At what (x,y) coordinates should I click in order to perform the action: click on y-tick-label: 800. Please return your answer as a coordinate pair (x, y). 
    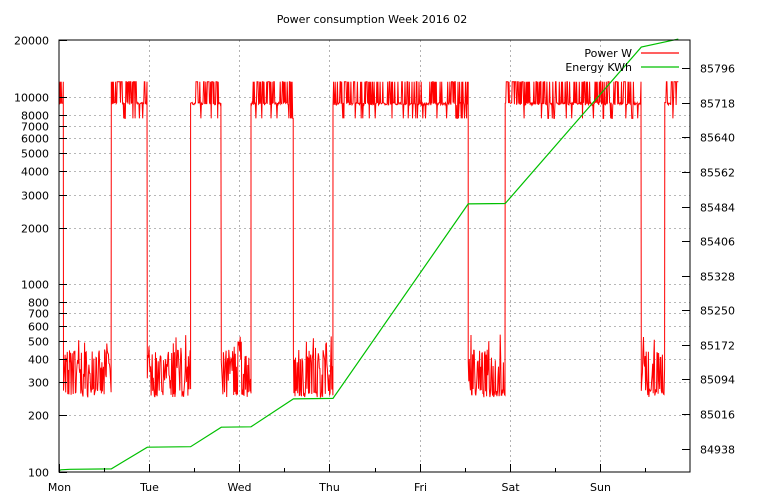
    Looking at the image, I should click on (38, 303).